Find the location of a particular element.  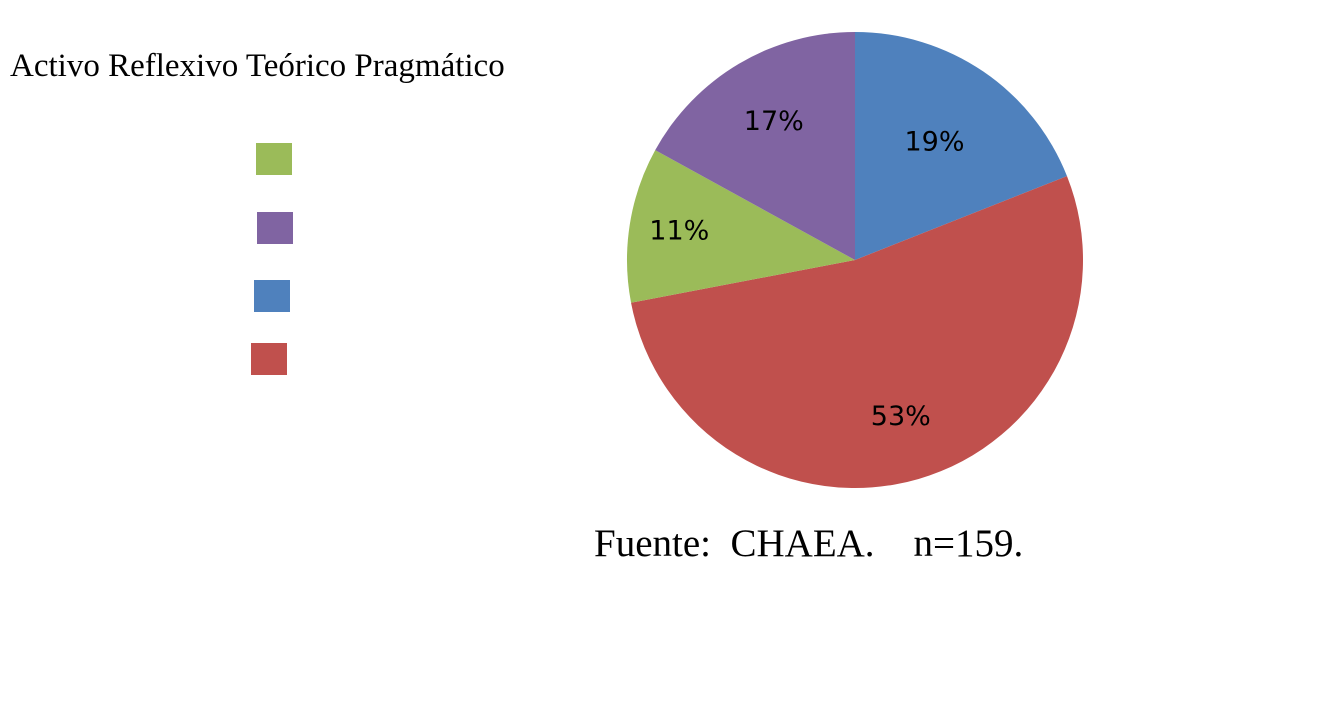

pie-slice-activo is located at coordinates (741, 226).